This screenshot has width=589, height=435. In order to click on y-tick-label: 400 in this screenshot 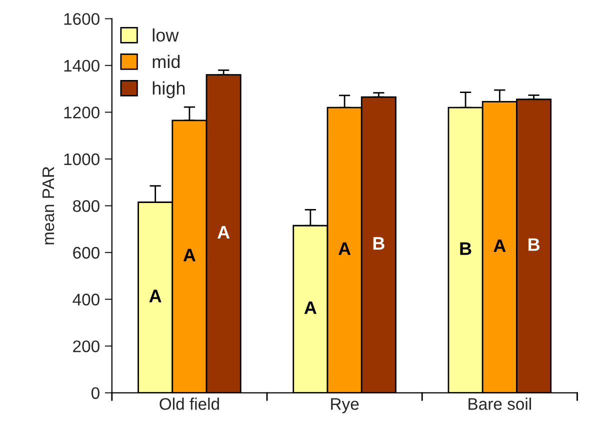, I will do `click(86, 300)`.